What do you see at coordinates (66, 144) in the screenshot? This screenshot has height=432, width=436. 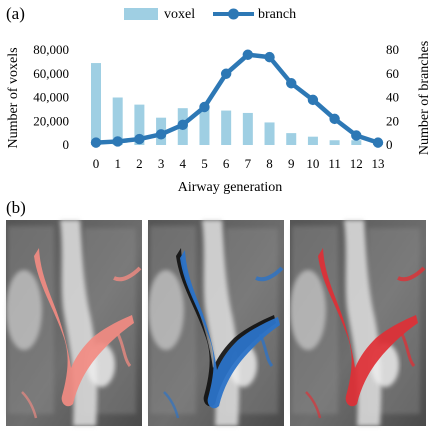 I see `left-tick-label: 0` at bounding box center [66, 144].